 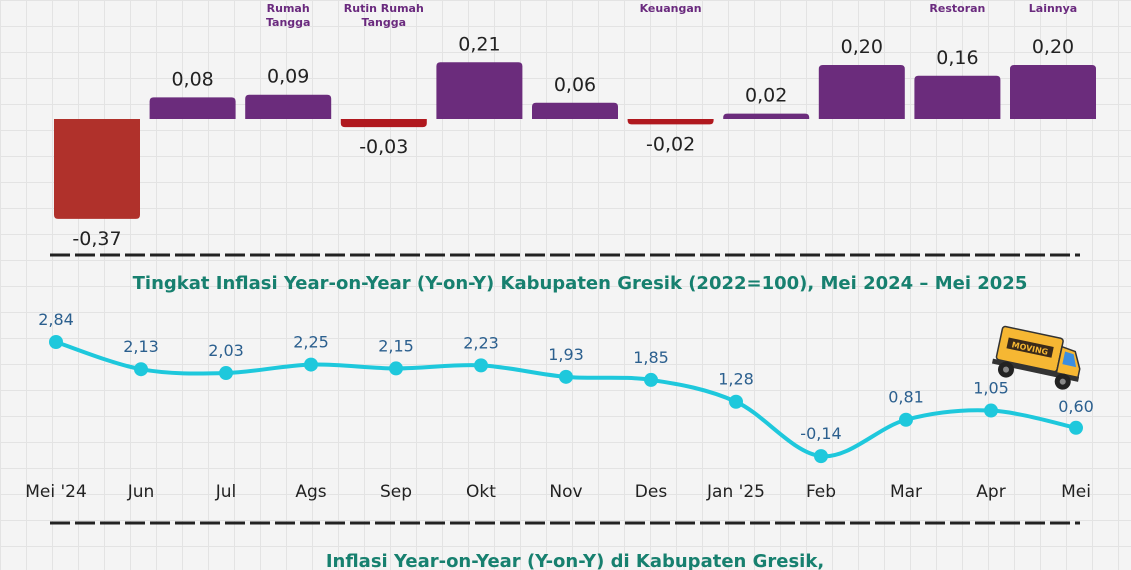 I want to click on bar-value-label: -0,02, so click(x=670, y=144).